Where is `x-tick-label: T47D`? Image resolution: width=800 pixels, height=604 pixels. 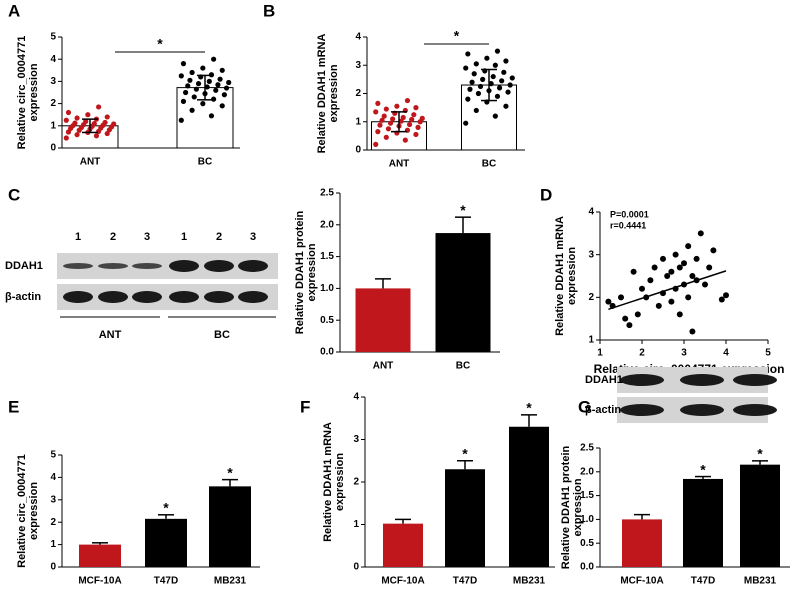 x-tick-label: T47D is located at coordinates (703, 581).